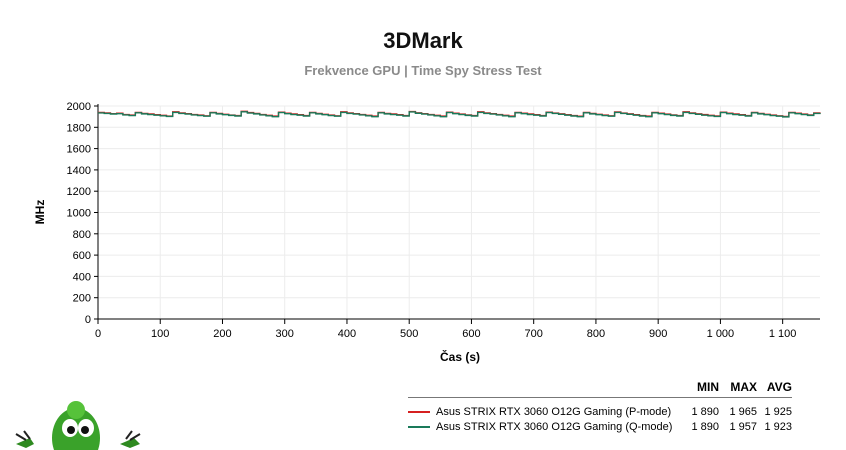 This screenshot has height=450, width=846. Describe the element at coordinates (721, 334) in the screenshot. I see `x-tick-label: 1 000` at that location.